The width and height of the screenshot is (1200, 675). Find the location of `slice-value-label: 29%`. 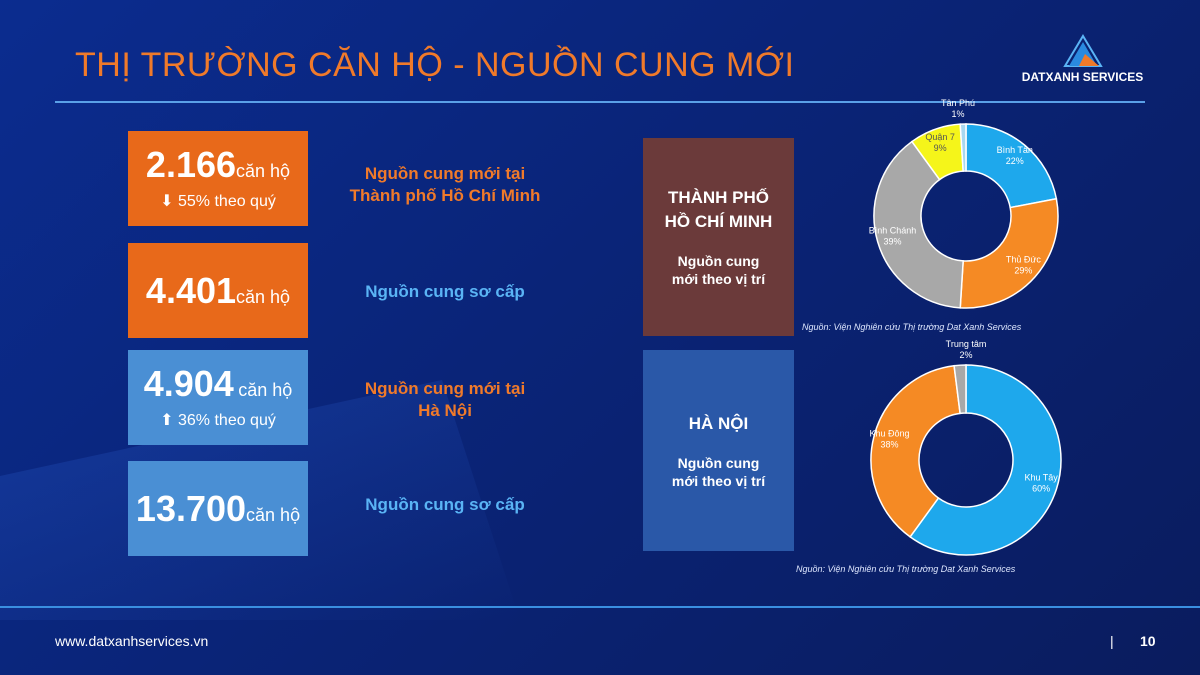

slice-value-label: 29% is located at coordinates (1023, 271).